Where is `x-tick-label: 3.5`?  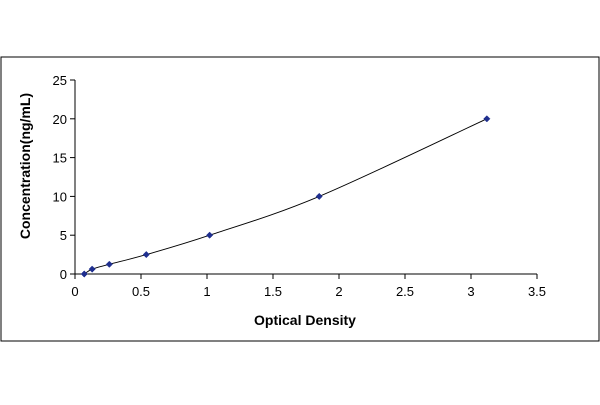
x-tick-label: 3.5 is located at coordinates (537, 291).